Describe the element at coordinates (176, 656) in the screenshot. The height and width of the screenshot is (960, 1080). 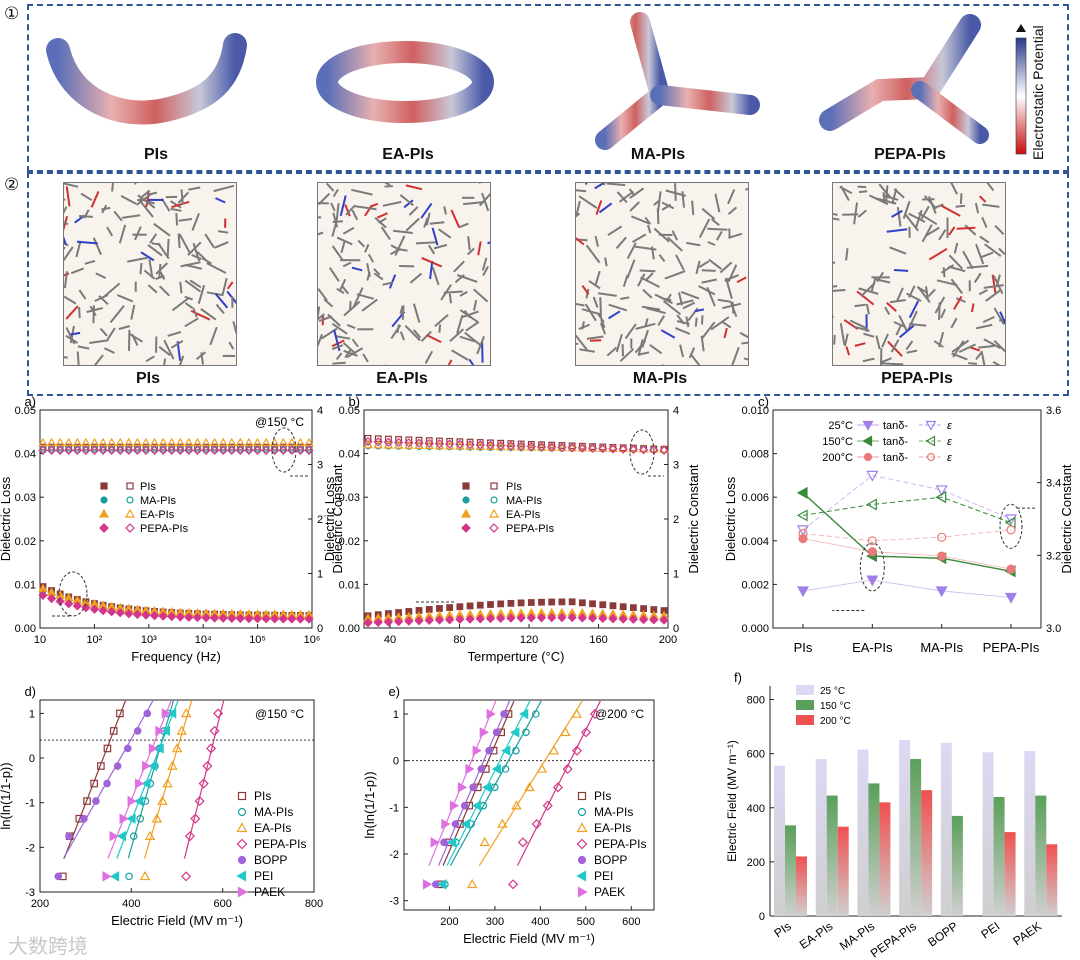
I see `chart-a-xlabel: Frequency (Hz)` at that location.